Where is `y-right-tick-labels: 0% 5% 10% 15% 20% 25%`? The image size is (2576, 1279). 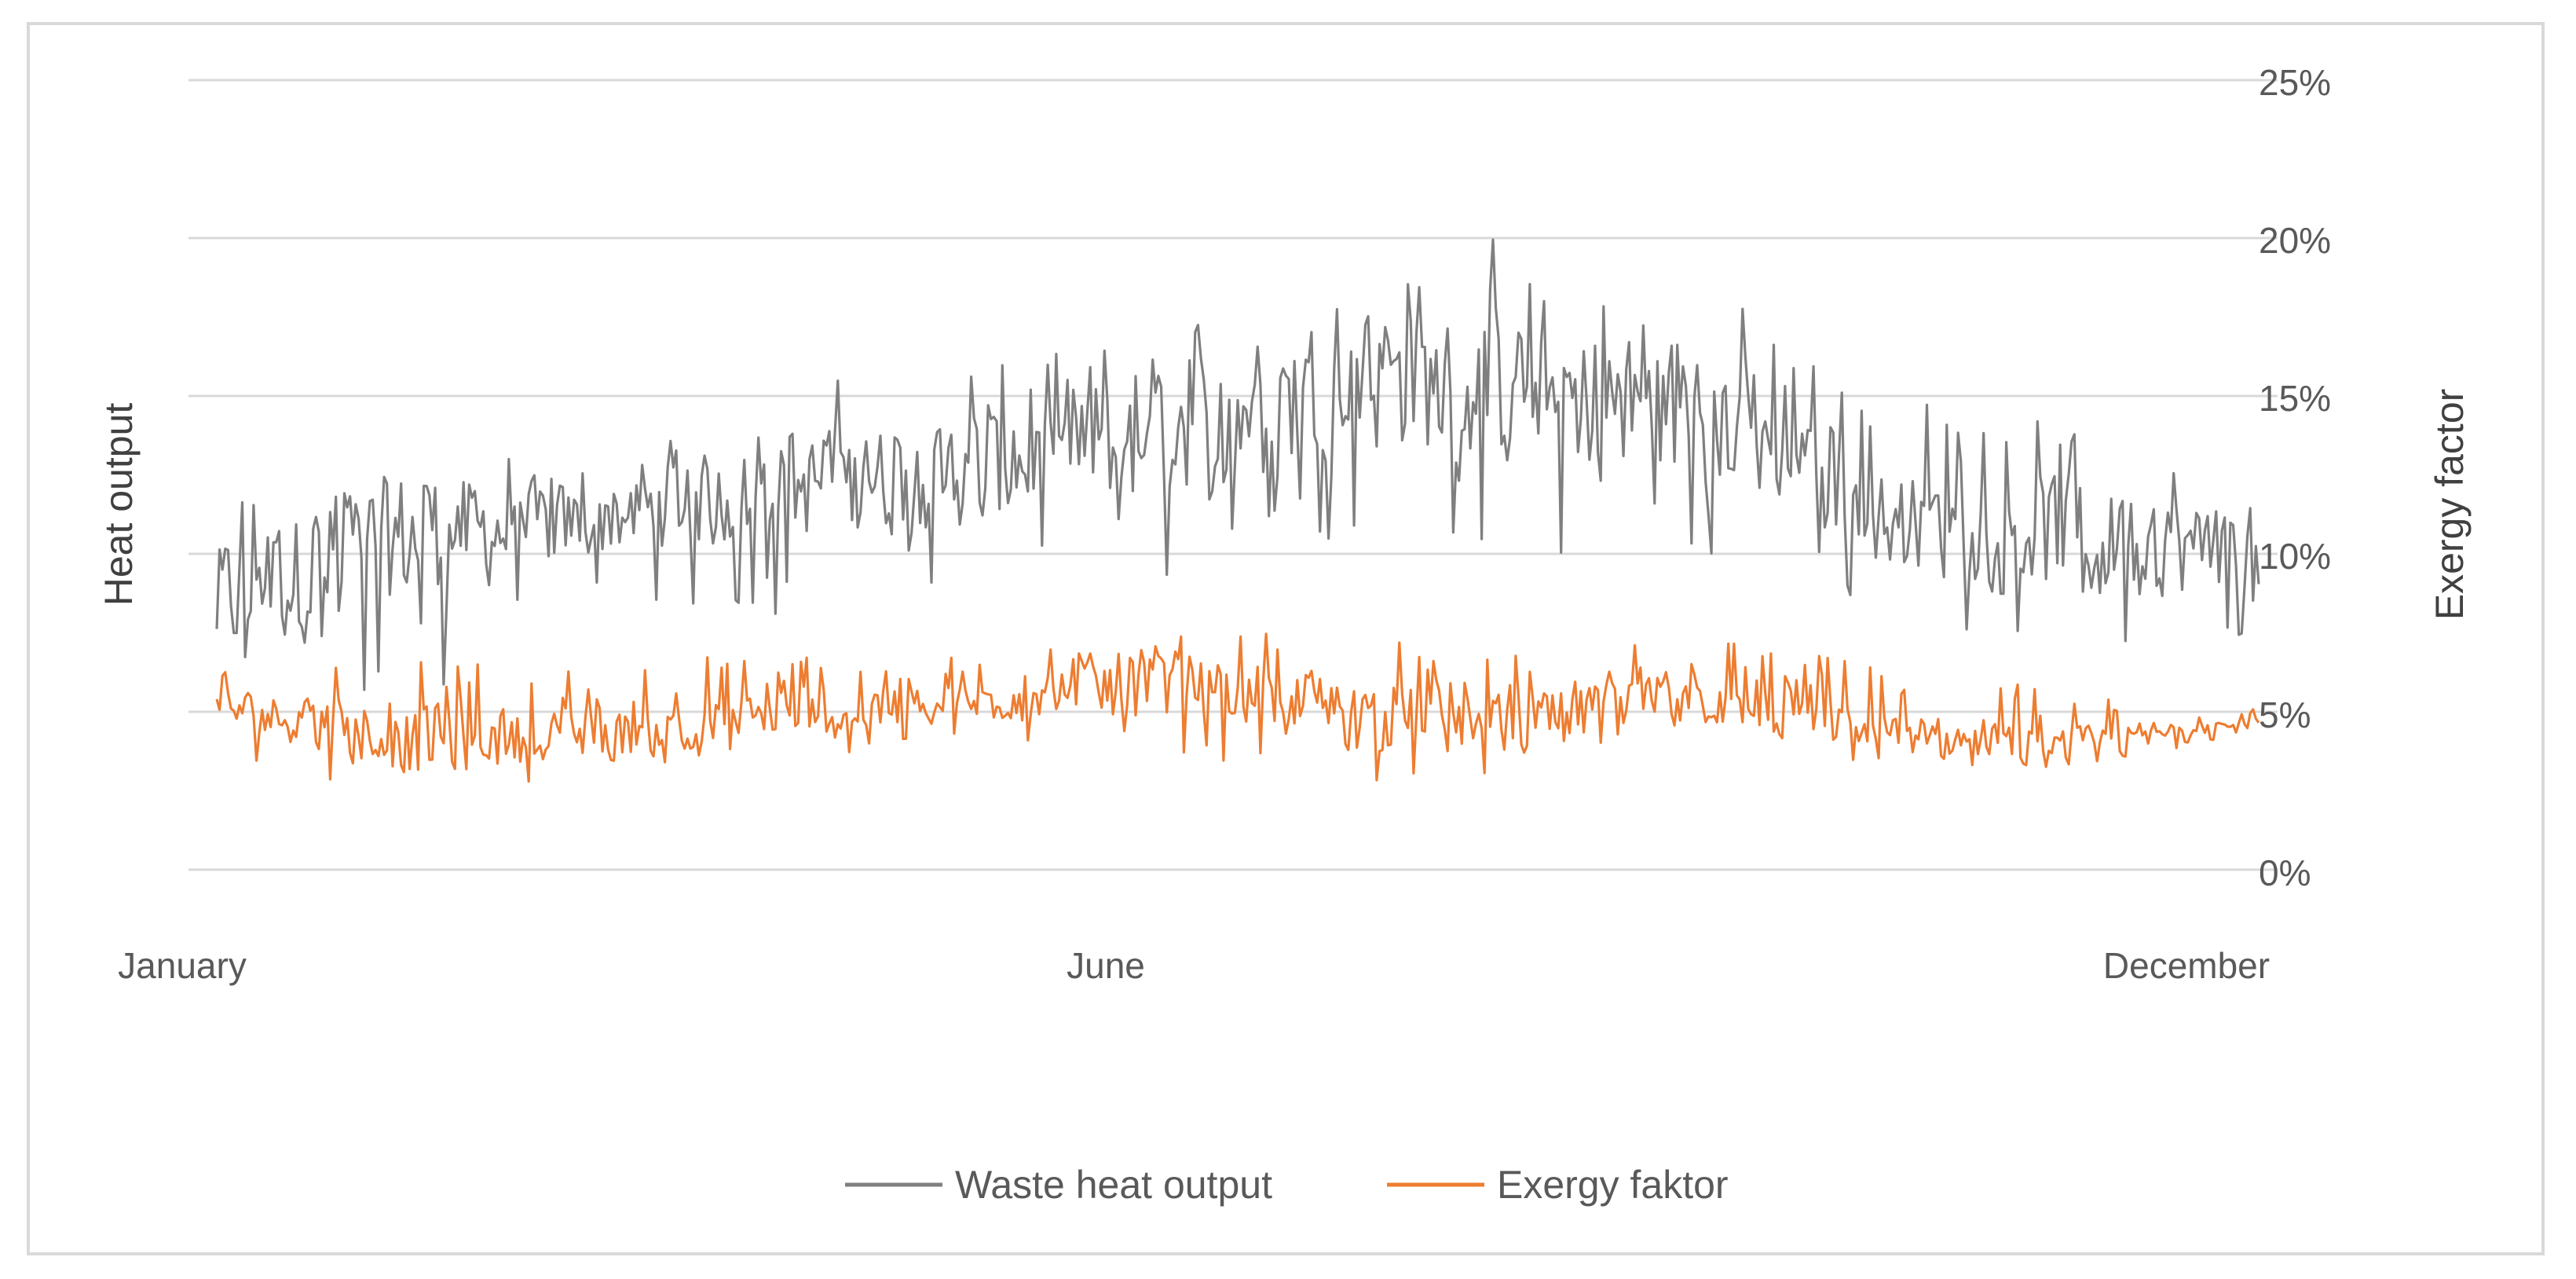 y-right-tick-labels: 0% 5% 10% 15% 20% 25% is located at coordinates (2295, 477).